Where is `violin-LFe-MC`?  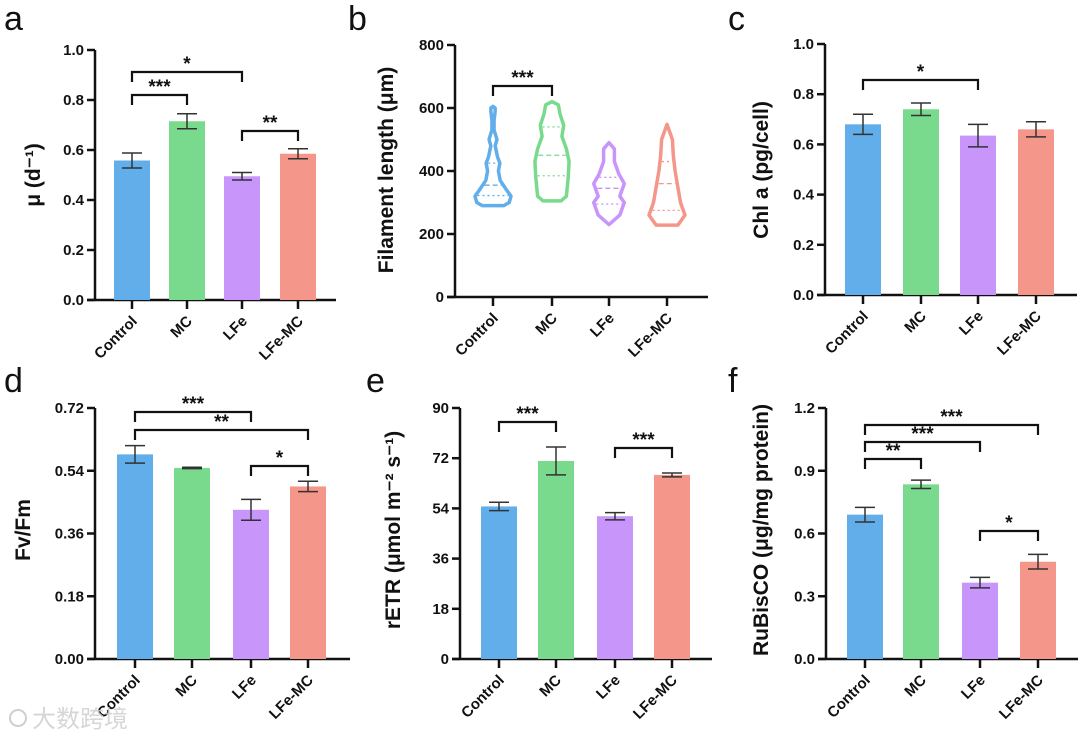 violin-LFe-MC is located at coordinates (667, 174).